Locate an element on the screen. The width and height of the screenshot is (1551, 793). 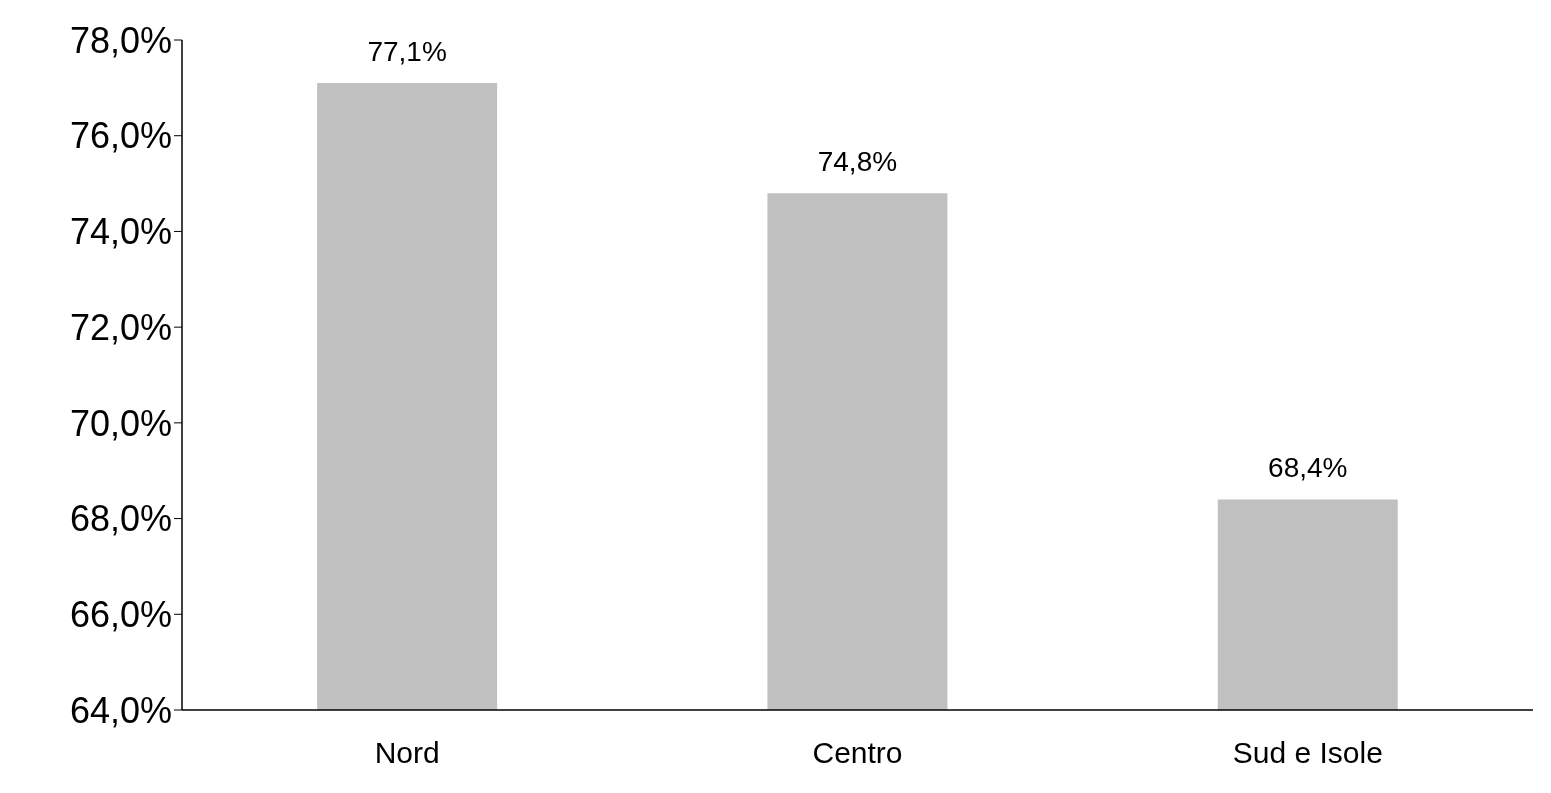
y-tick-label: 68,0% is located at coordinates (120, 519).